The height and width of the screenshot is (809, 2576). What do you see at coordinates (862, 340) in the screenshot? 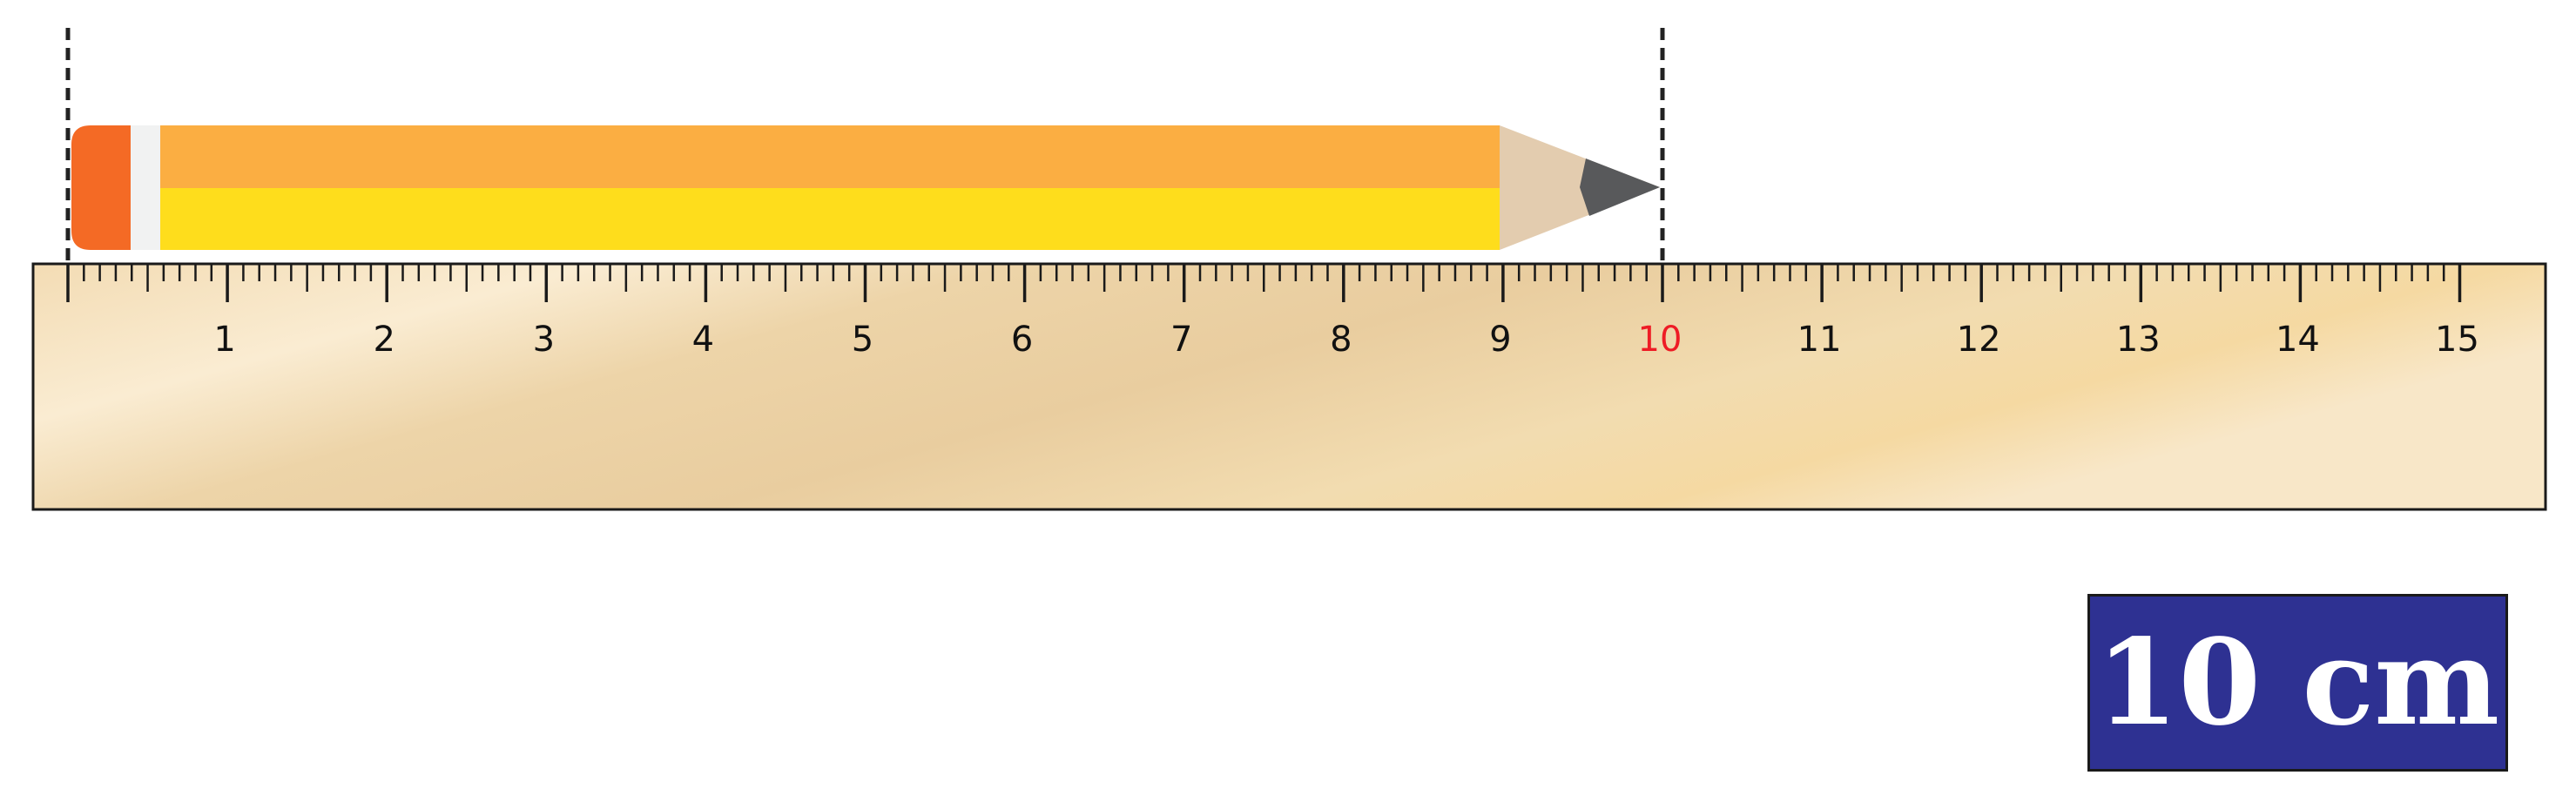
I see `ruler-label-5: 5` at bounding box center [862, 340].